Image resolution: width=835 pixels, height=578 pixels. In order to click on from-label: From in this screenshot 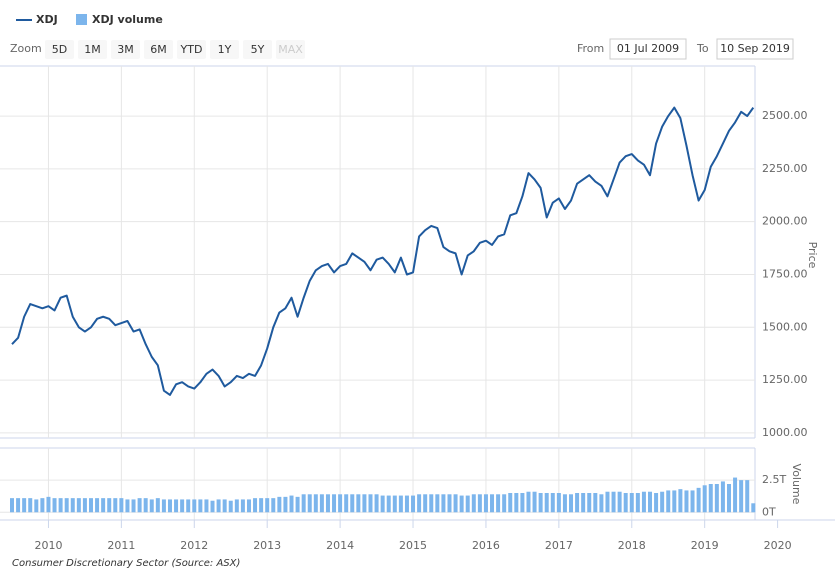, I will do `click(590, 48)`.